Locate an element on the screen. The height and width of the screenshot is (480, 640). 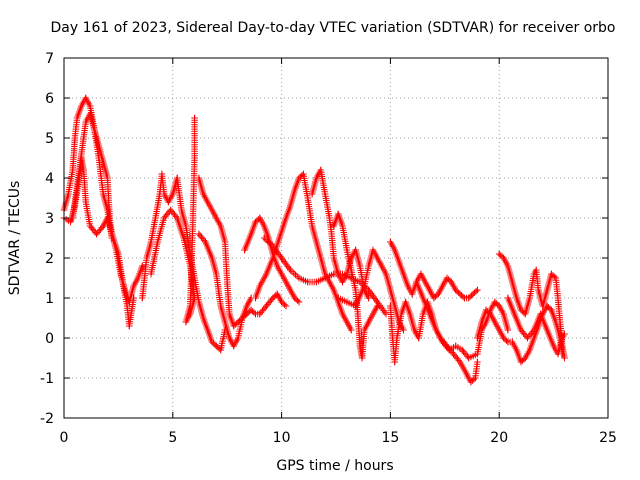
x-tick-label: 25 is located at coordinates (608, 438).